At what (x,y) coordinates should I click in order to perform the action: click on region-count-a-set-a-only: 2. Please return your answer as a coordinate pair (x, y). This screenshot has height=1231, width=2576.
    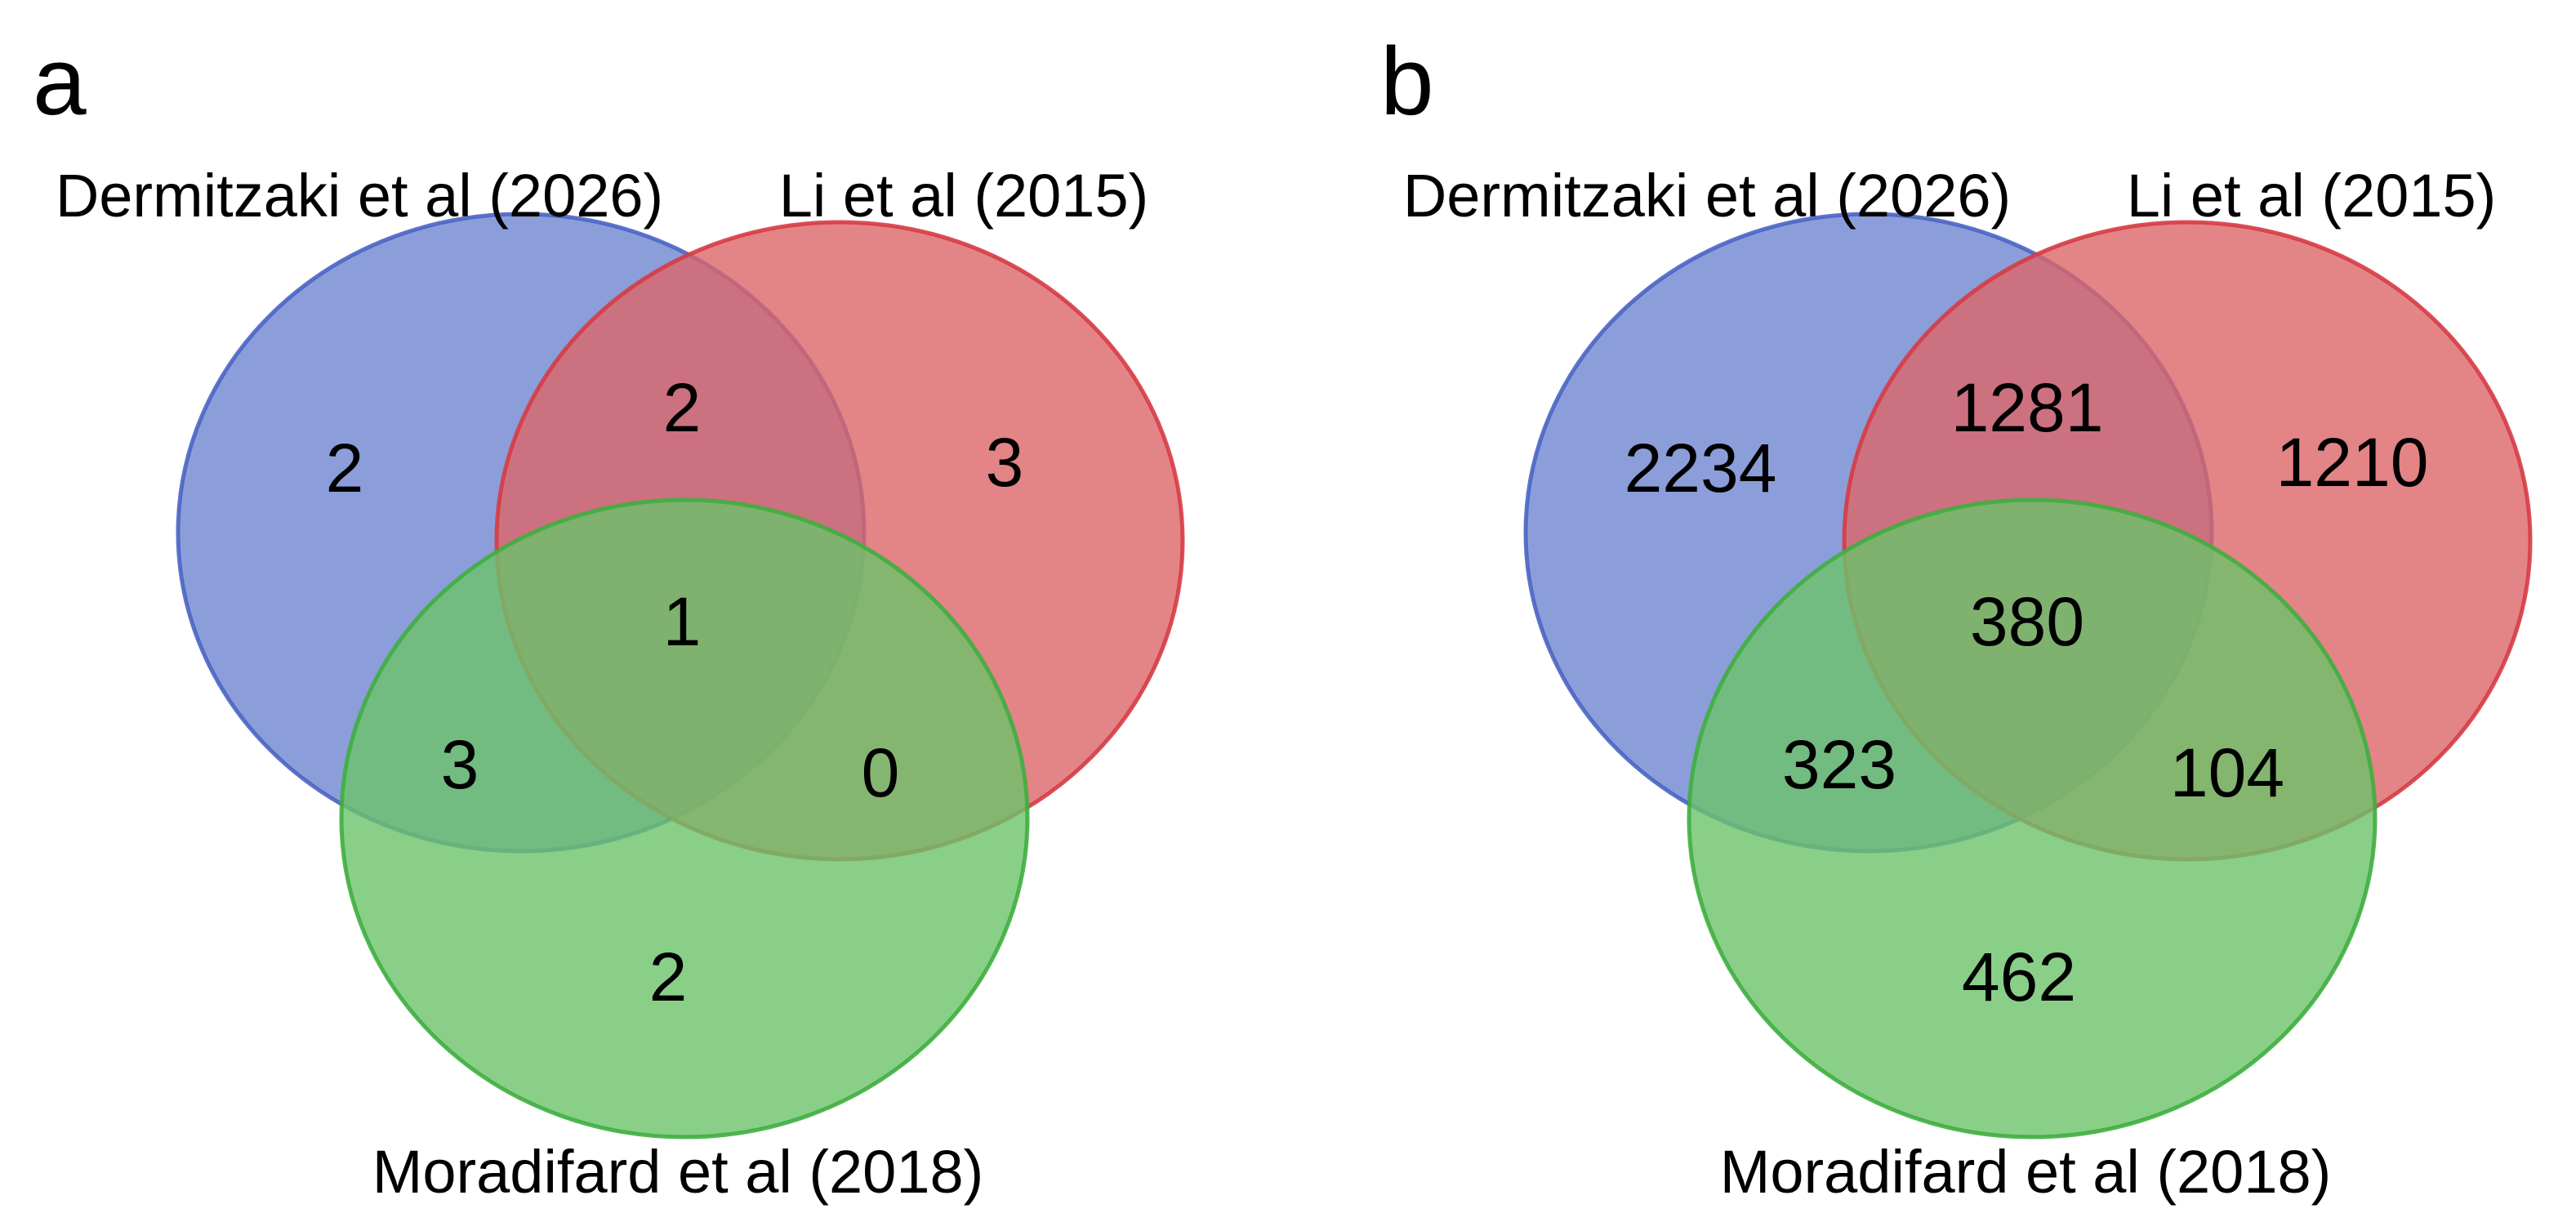
    Looking at the image, I should click on (345, 468).